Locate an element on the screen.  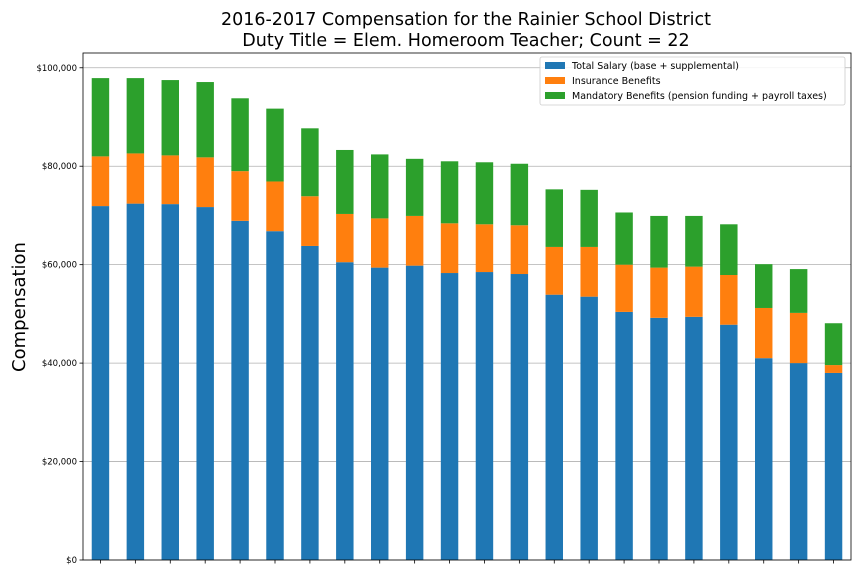
legend-frame is located at coordinates (692, 81).